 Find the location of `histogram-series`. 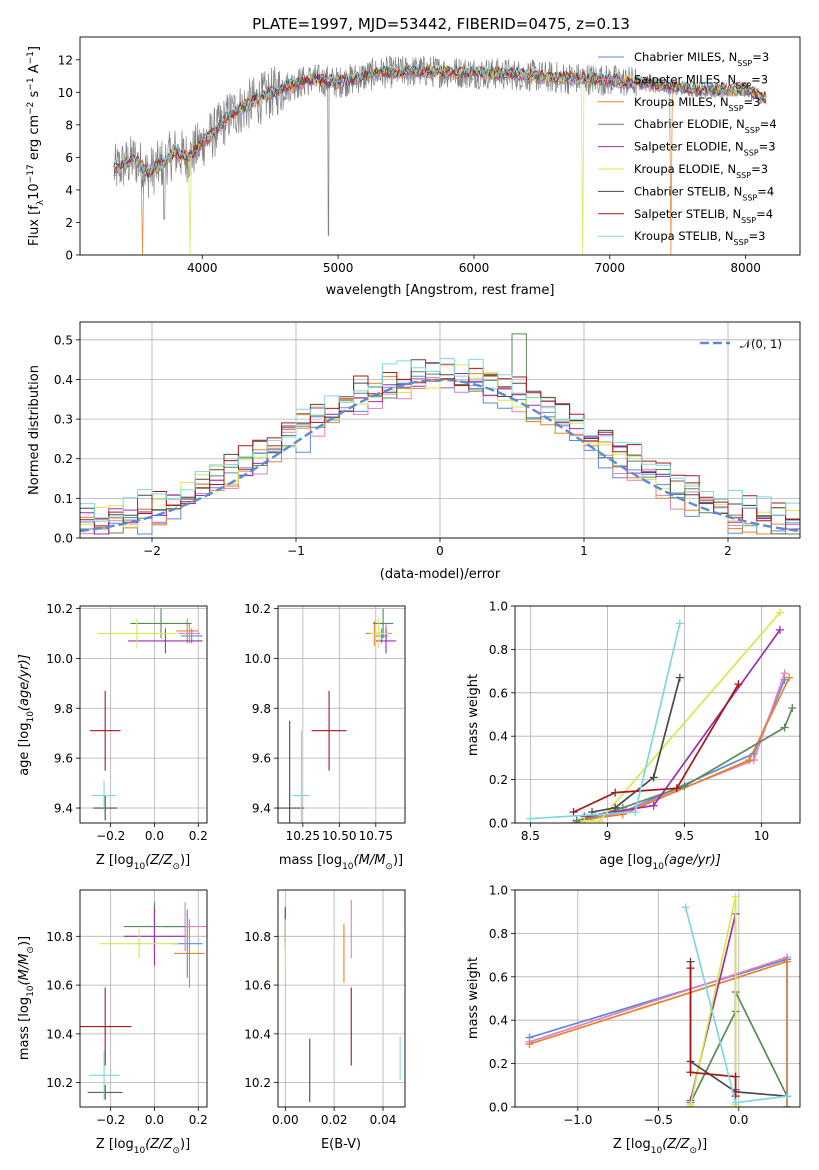

histogram-series is located at coordinates (440, 440).